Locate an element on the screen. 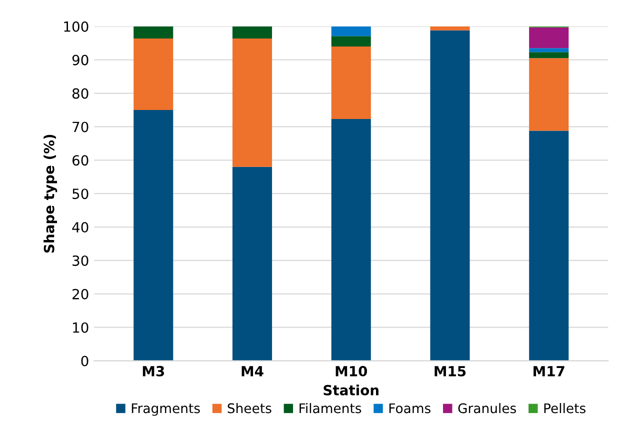  y-tick-label: 90 is located at coordinates (80, 60).